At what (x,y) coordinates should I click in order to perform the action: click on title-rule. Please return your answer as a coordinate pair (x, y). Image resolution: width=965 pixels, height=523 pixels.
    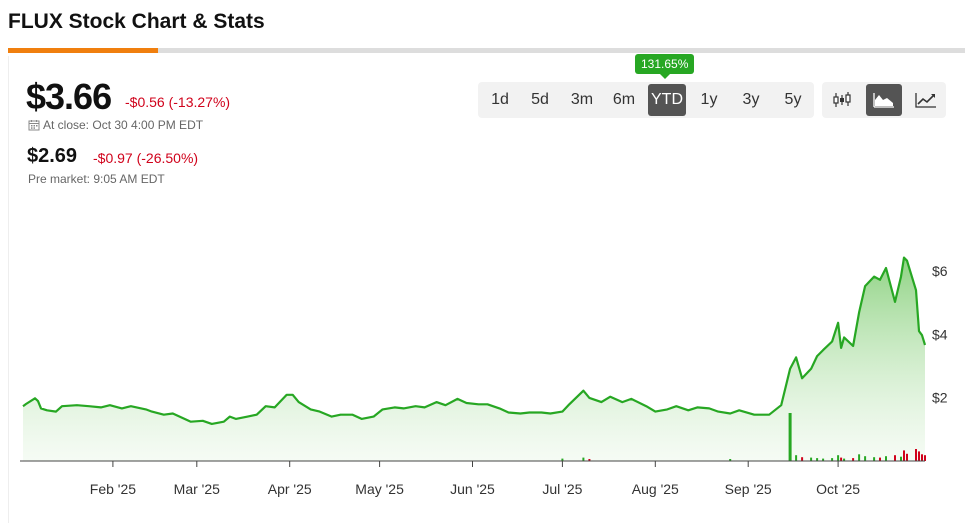
    Looking at the image, I should click on (486, 50).